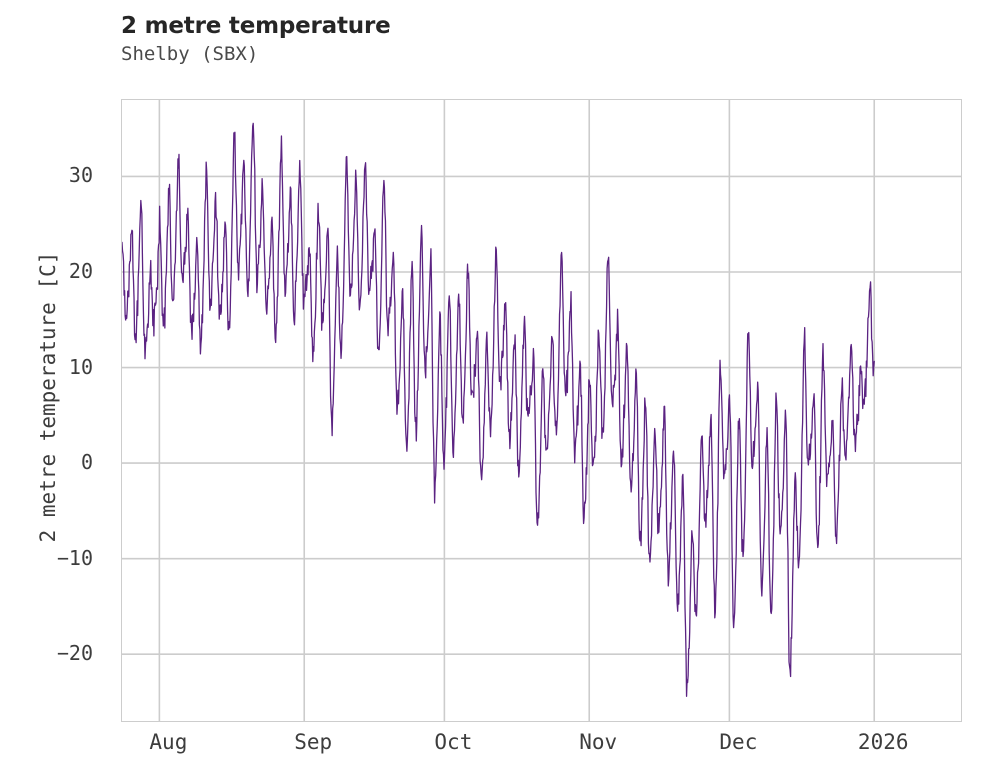 This screenshot has height=782, width=981. What do you see at coordinates (53, 391) in the screenshot?
I see `y-axis-ticks: 30 20 10 0 −10 −20` at bounding box center [53, 391].